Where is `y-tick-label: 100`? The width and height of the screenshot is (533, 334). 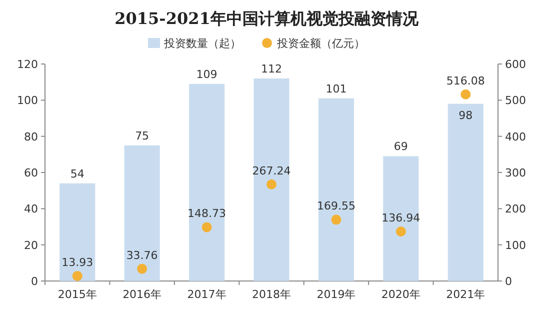
y-tick-label: 100 is located at coordinates (27, 101).